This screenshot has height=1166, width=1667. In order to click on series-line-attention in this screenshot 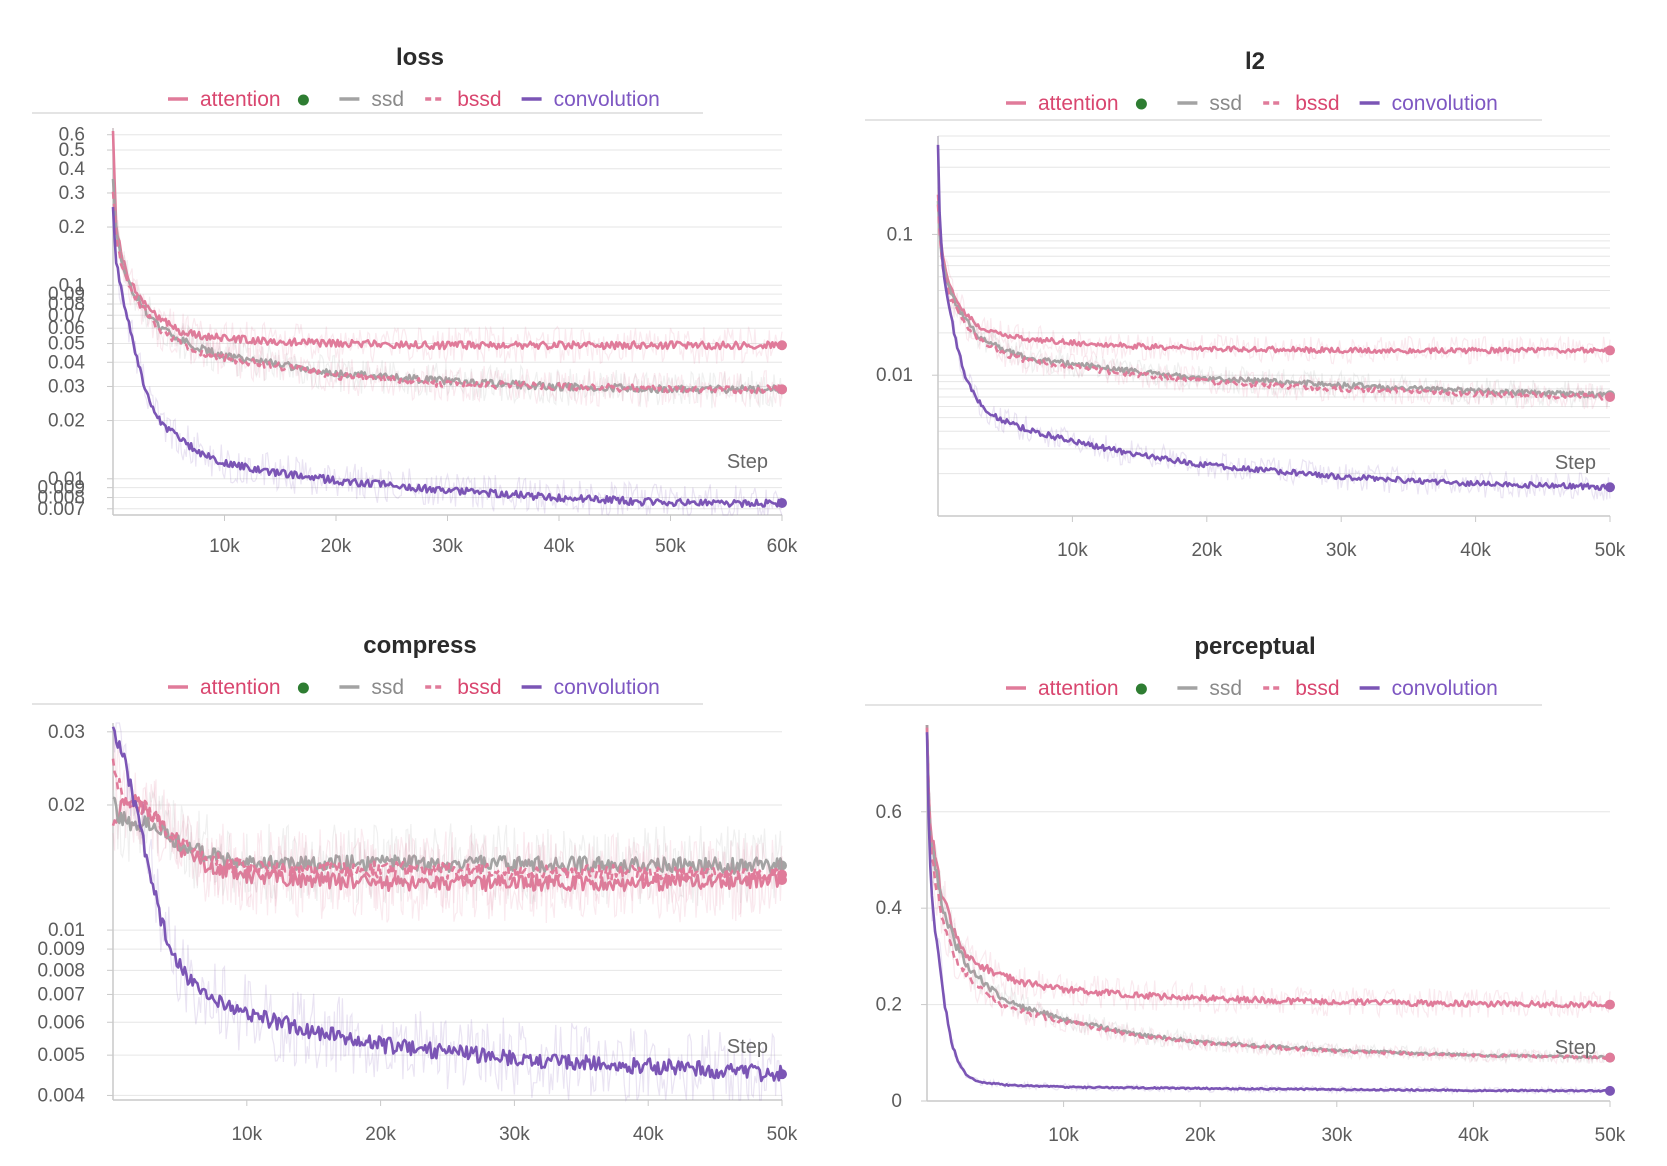, I will do `click(1268, 866)`.